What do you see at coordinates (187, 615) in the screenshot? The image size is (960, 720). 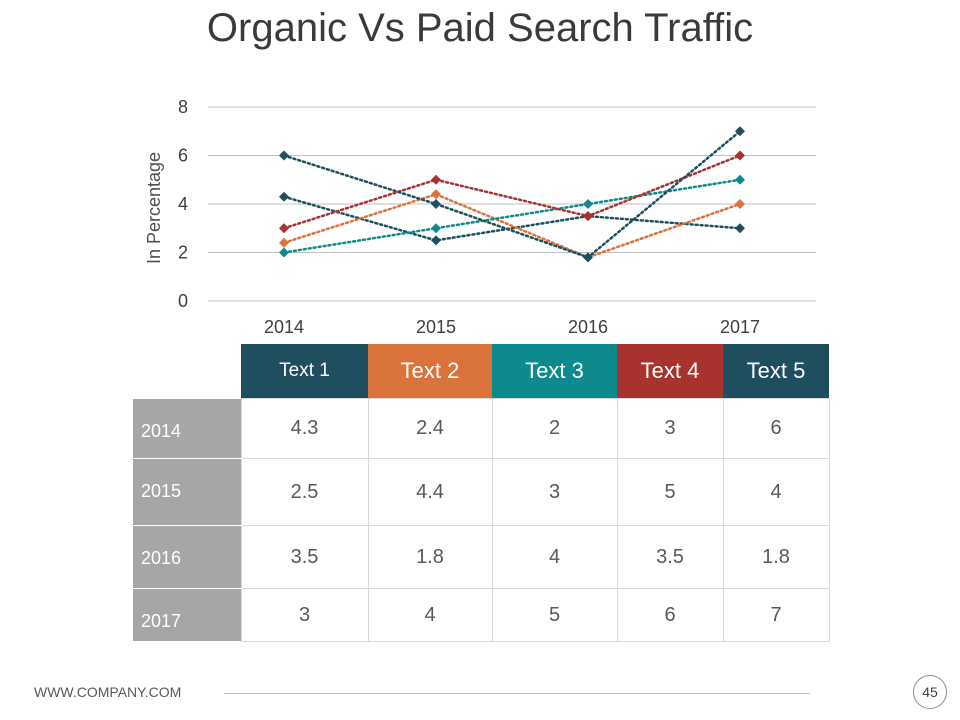 I see `table-row-header: 2017` at bounding box center [187, 615].